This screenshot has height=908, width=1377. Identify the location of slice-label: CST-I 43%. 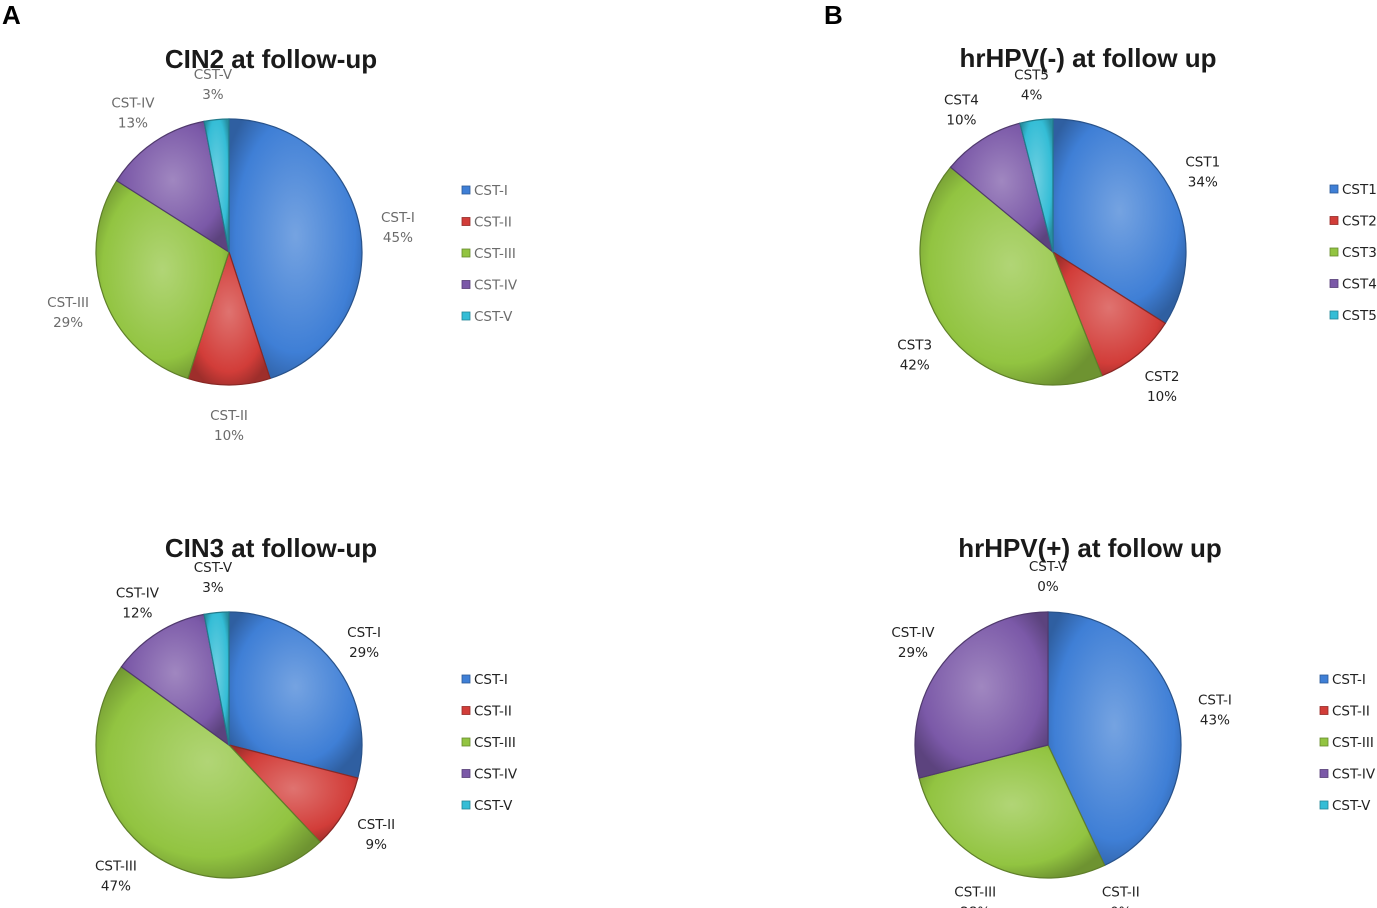
(1215, 711).